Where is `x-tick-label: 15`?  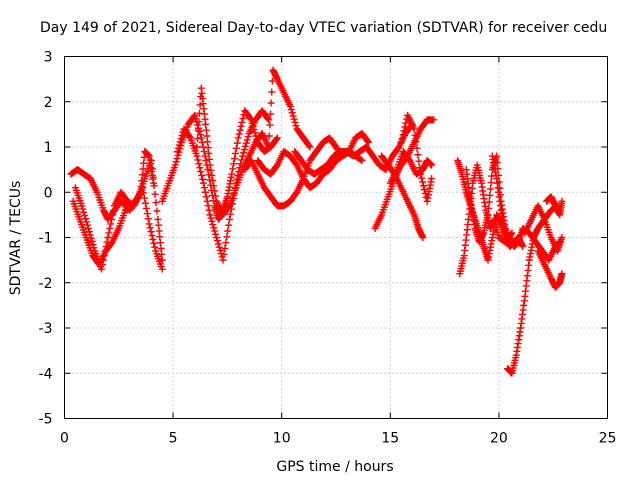 x-tick-label: 15 is located at coordinates (390, 439).